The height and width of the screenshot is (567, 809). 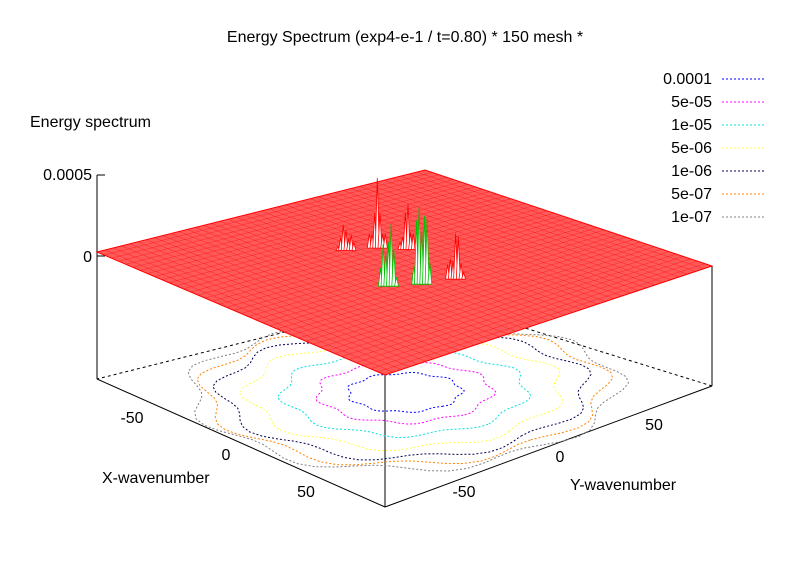 What do you see at coordinates (90, 122) in the screenshot?
I see `z-axis-label: Energy spectrum` at bounding box center [90, 122].